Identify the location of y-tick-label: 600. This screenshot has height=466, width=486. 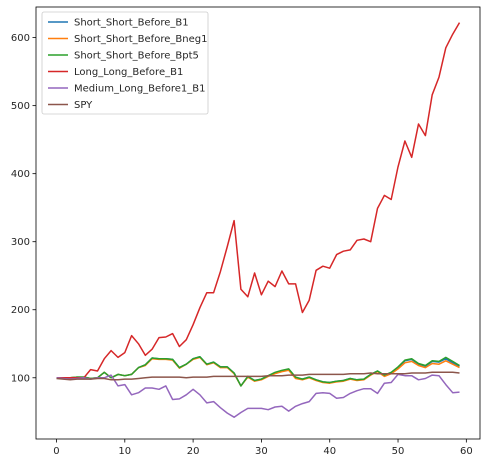
(20, 38).